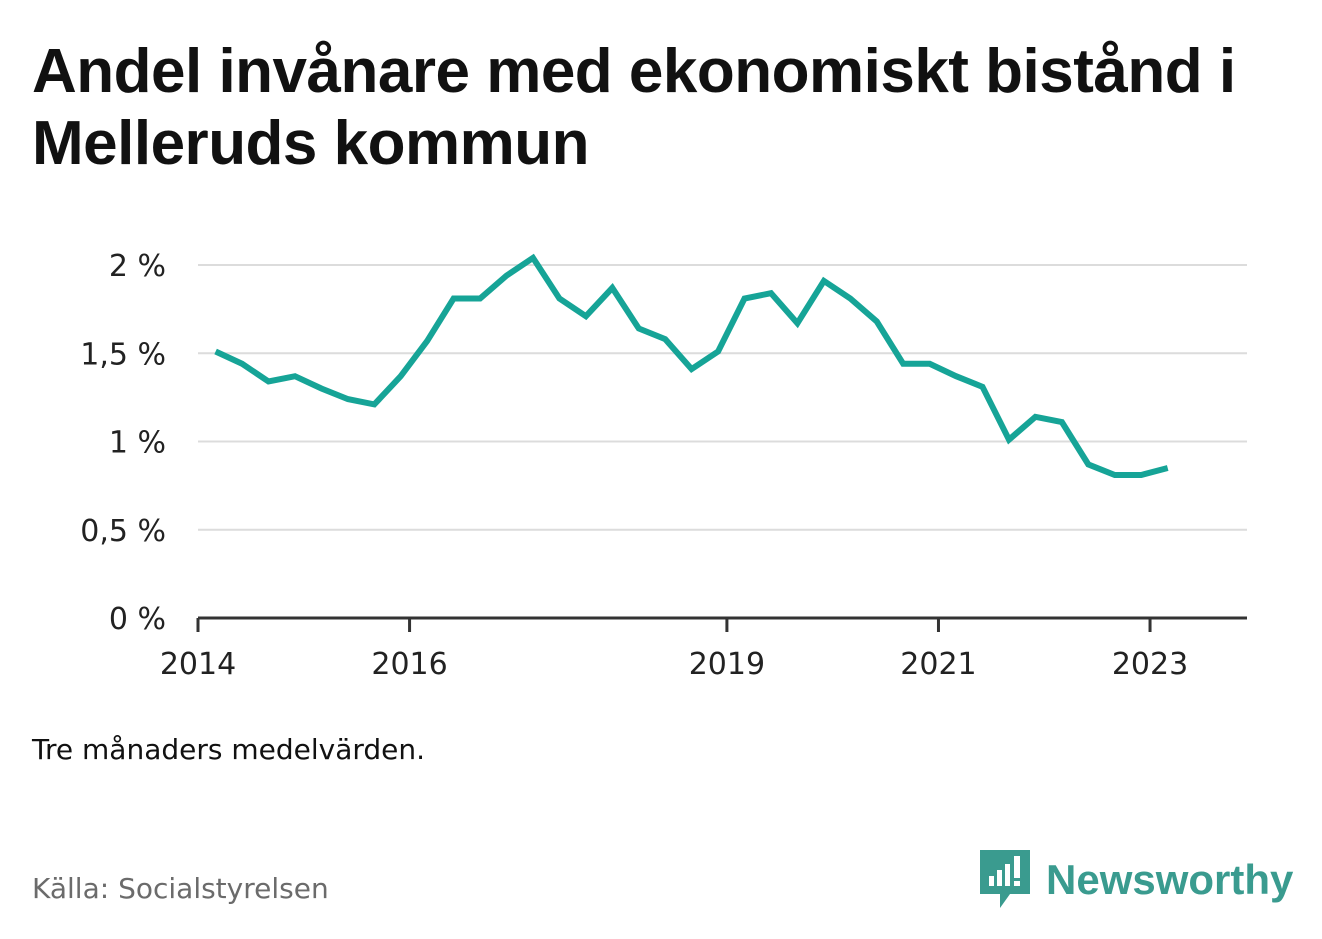  Describe the element at coordinates (180, 888) in the screenshot. I see `source-label: Källa: Socialstyrelsen` at that location.